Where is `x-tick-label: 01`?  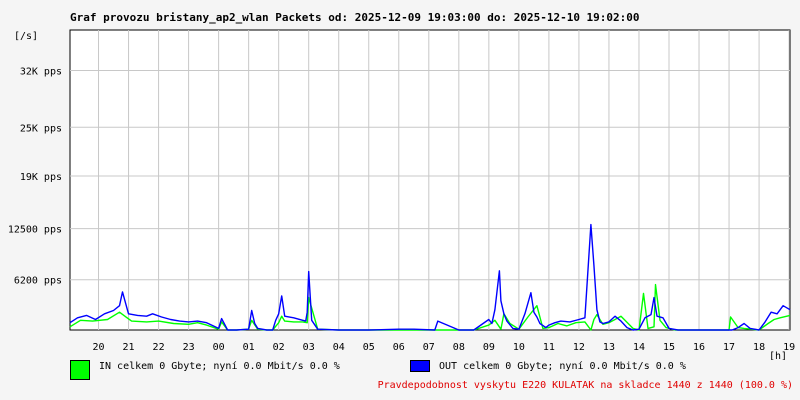
x-tick-label: 01 is located at coordinates (249, 347).